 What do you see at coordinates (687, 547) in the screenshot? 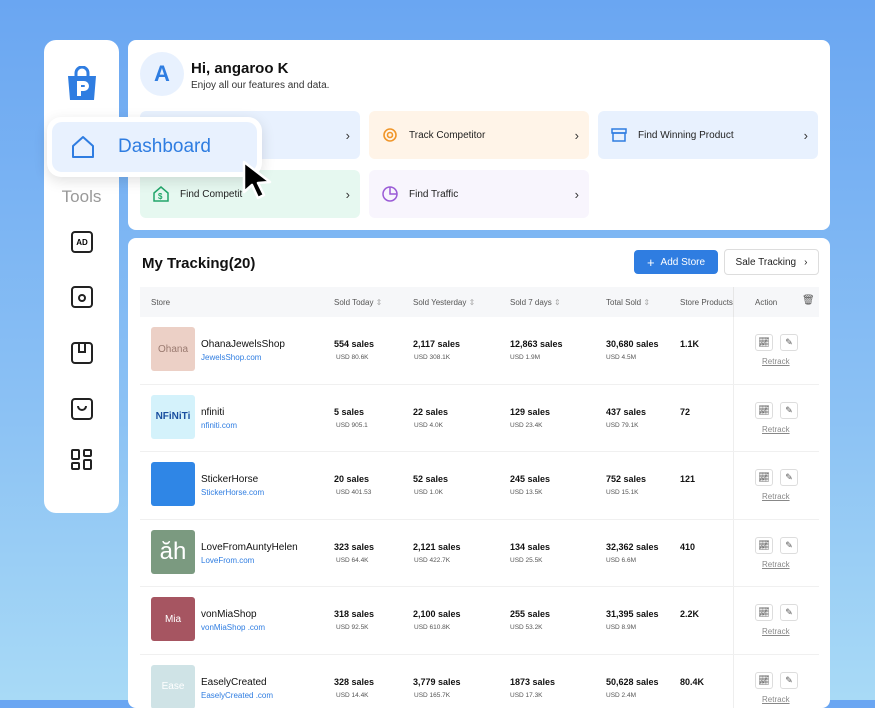
I see `store-products: 410` at bounding box center [687, 547].